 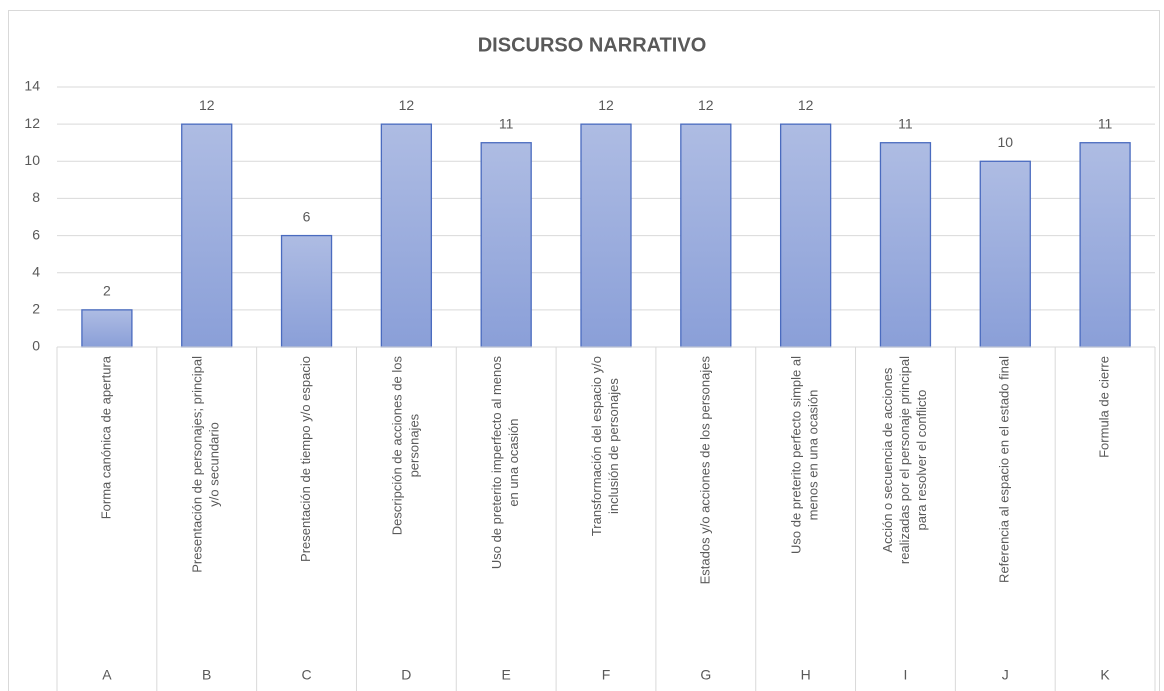 I want to click on group-label: K, so click(x=1105, y=675).